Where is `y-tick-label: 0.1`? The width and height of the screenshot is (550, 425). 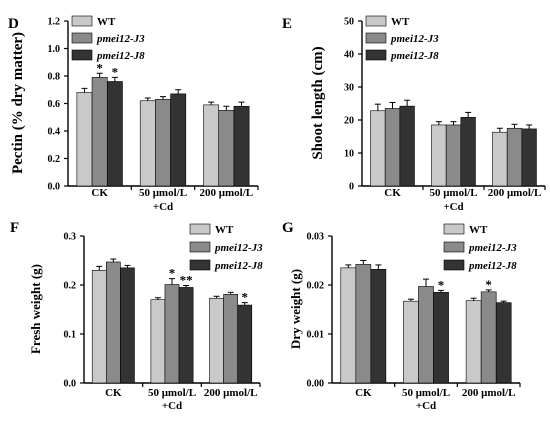
y-tick-label: 0.1 is located at coordinates (70, 335).